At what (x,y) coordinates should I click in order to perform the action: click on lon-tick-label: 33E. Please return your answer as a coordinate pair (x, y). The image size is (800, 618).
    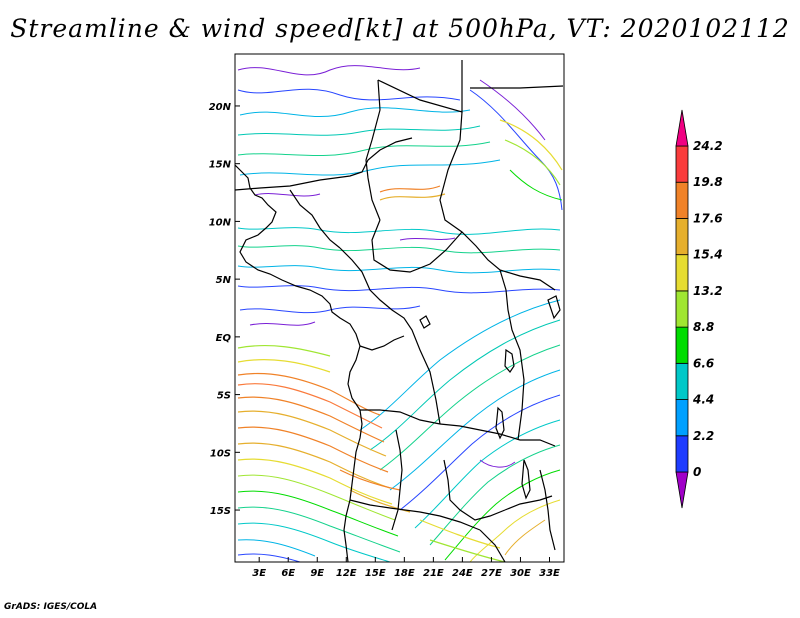
    Looking at the image, I should click on (549, 573).